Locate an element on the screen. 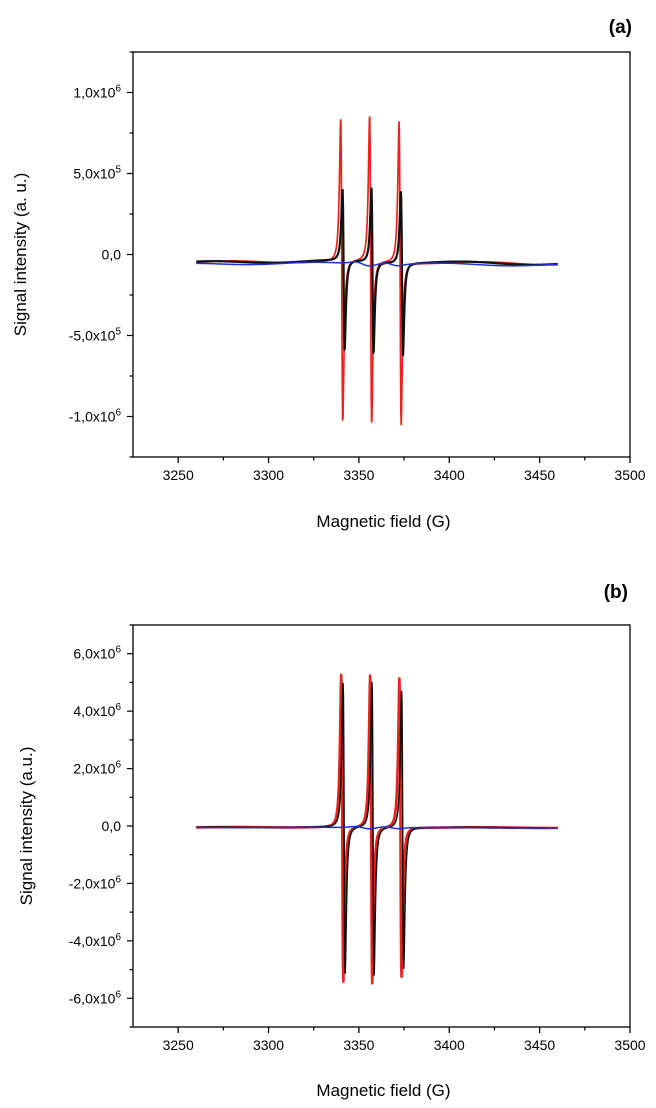  y-tick-label: 1,0x106 is located at coordinates (97, 92).